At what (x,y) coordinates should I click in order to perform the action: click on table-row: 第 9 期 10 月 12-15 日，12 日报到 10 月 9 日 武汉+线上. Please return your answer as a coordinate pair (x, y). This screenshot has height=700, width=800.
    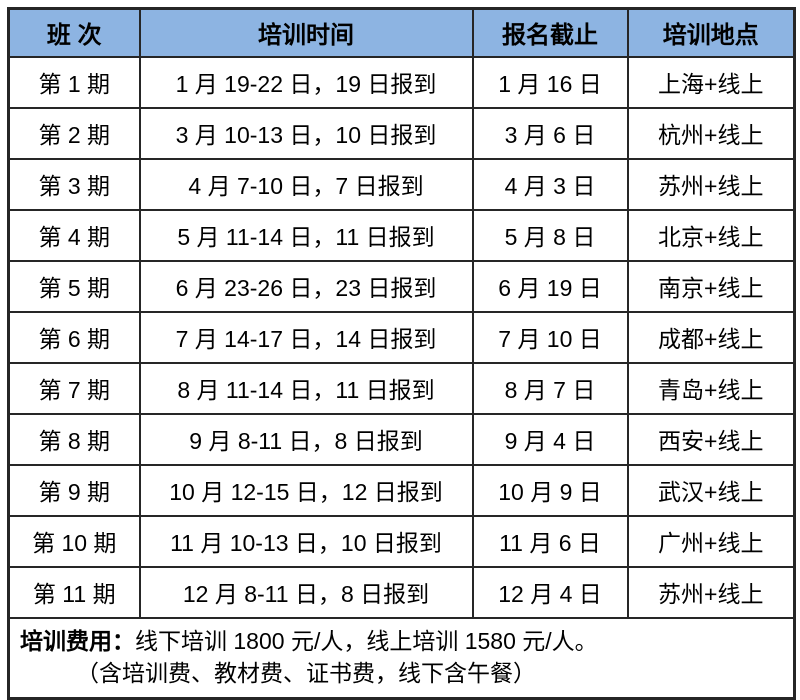
    Looking at the image, I should click on (401, 490).